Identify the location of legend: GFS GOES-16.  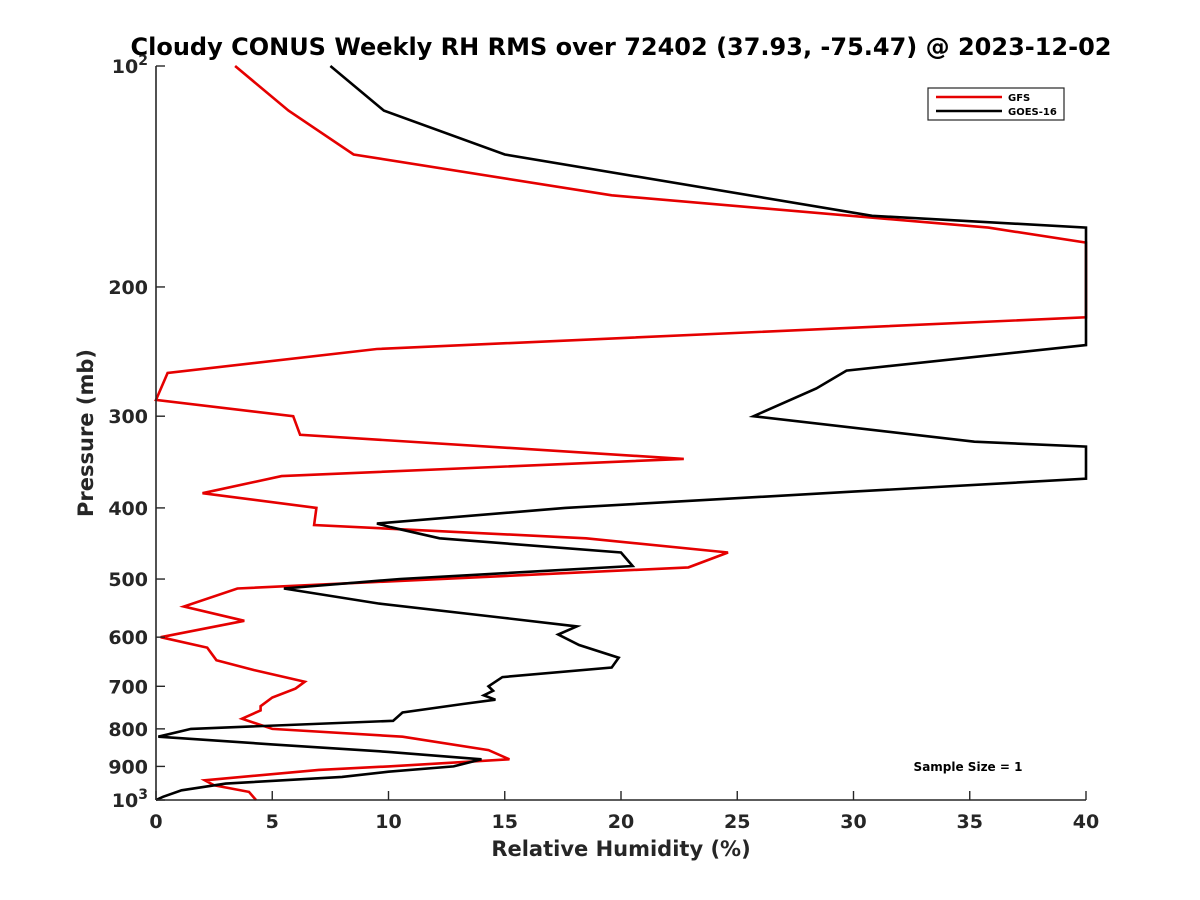
(996, 104).